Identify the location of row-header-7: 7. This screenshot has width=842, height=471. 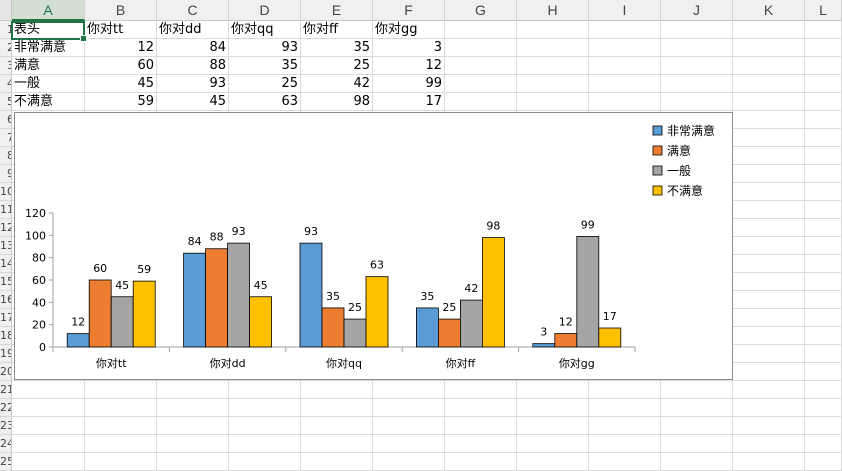
(6, 138).